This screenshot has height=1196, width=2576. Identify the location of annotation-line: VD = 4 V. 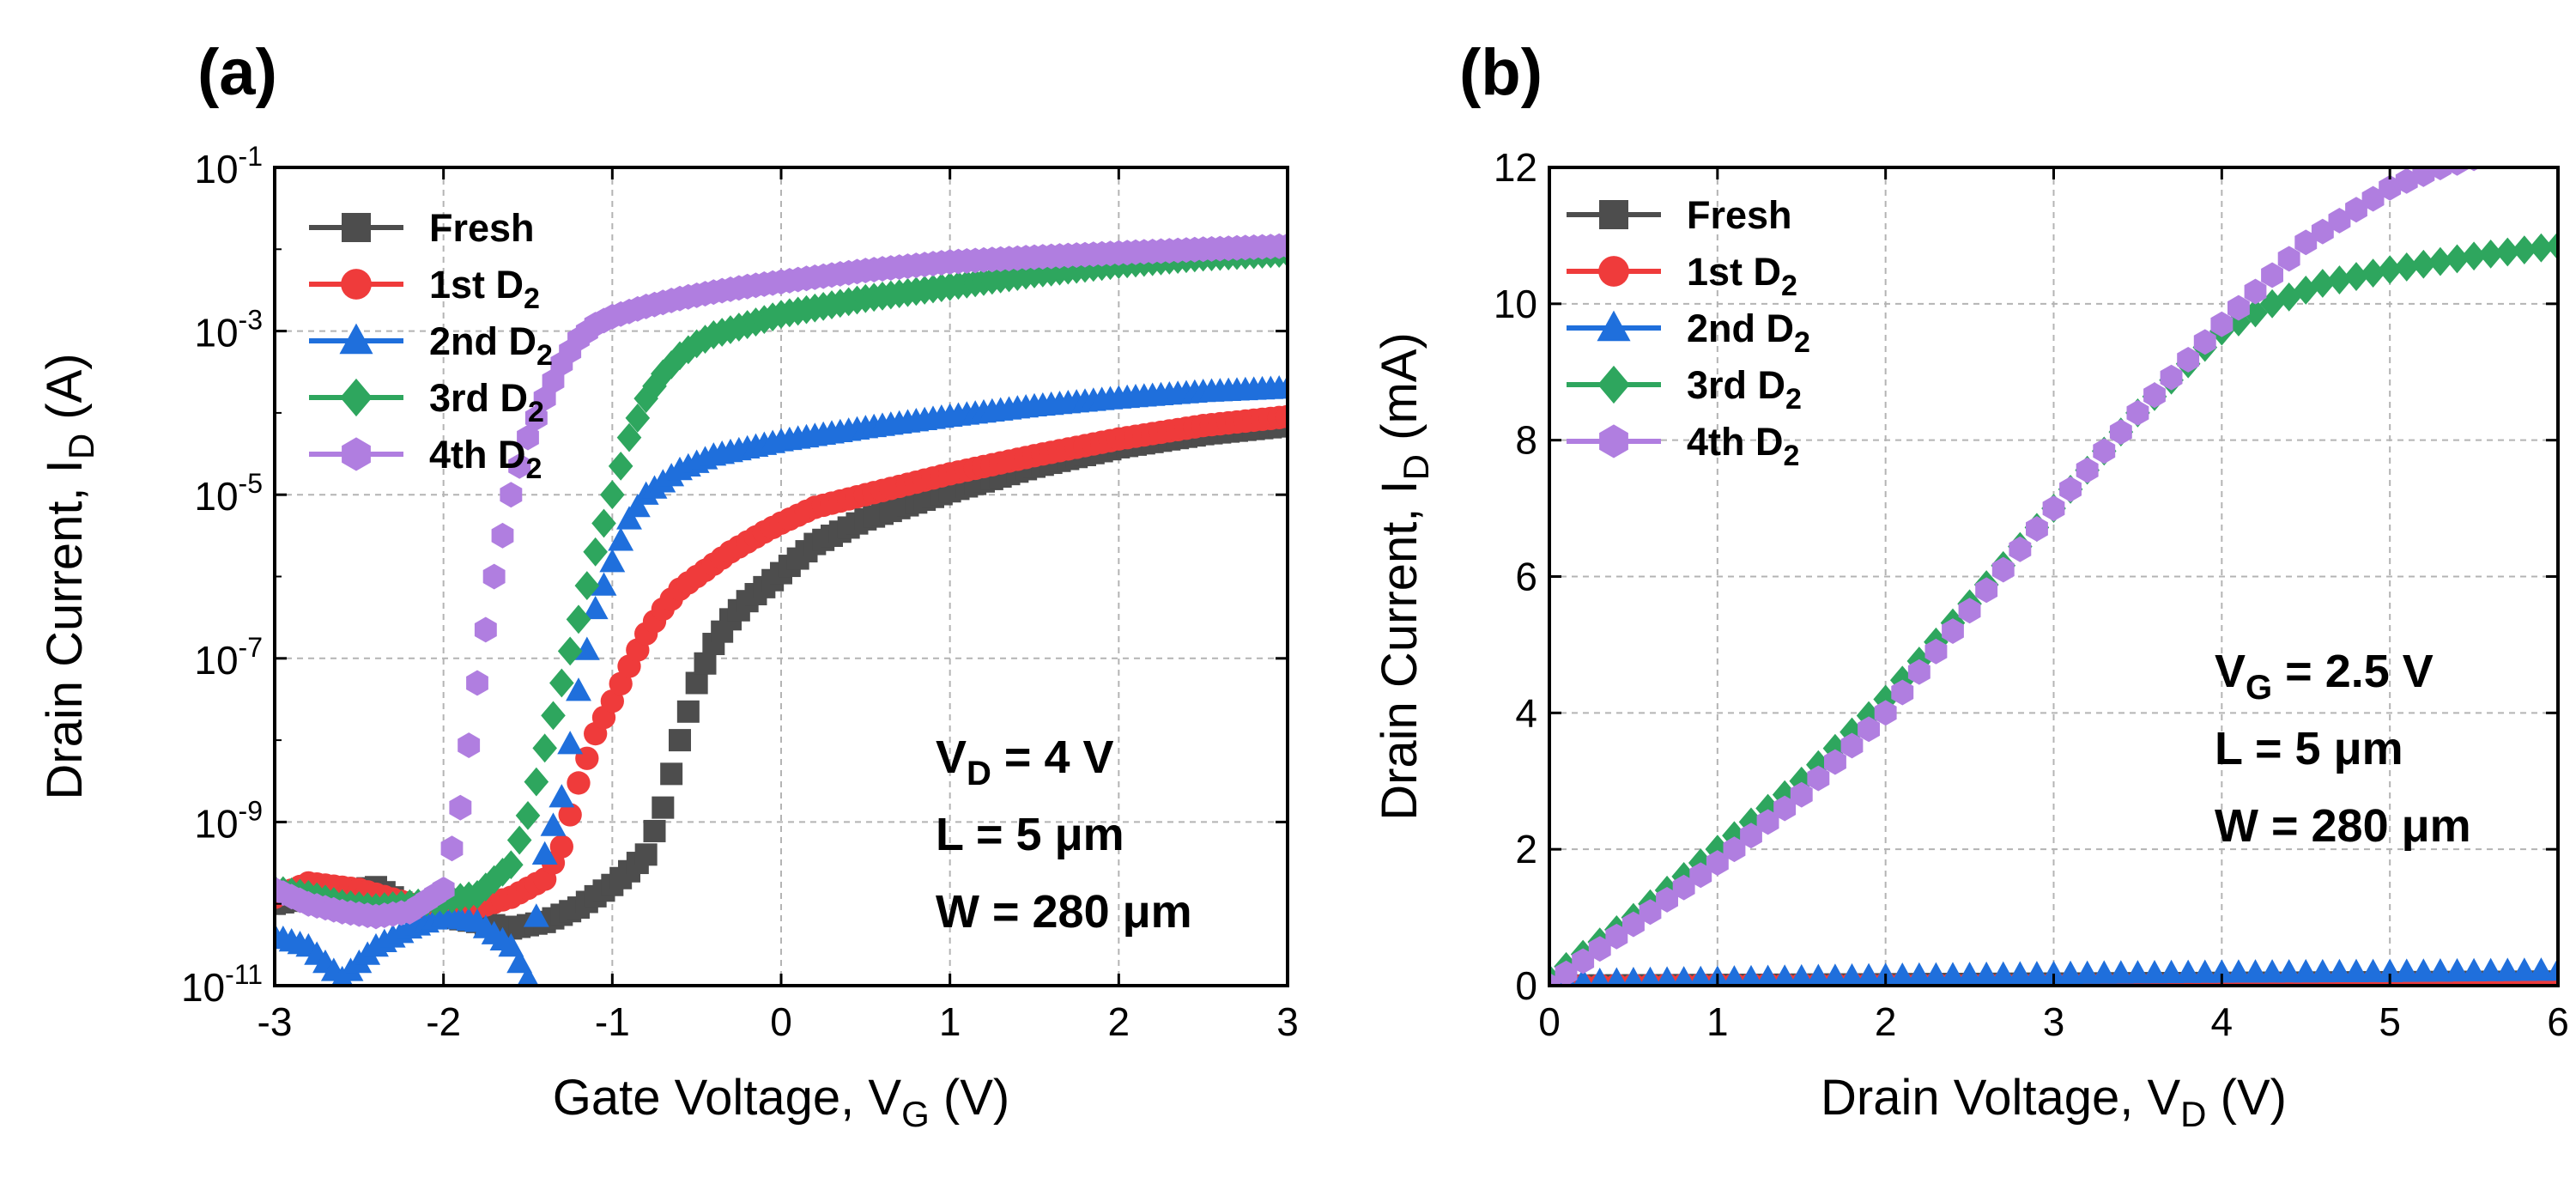
(1025, 762).